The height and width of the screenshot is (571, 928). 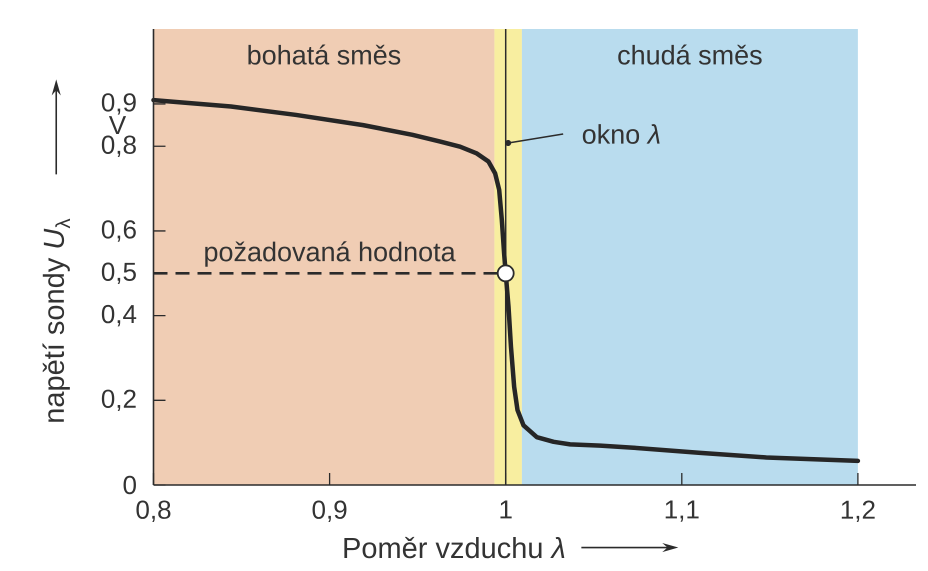 I want to click on y-tick-label: 0,5, so click(x=119, y=273).